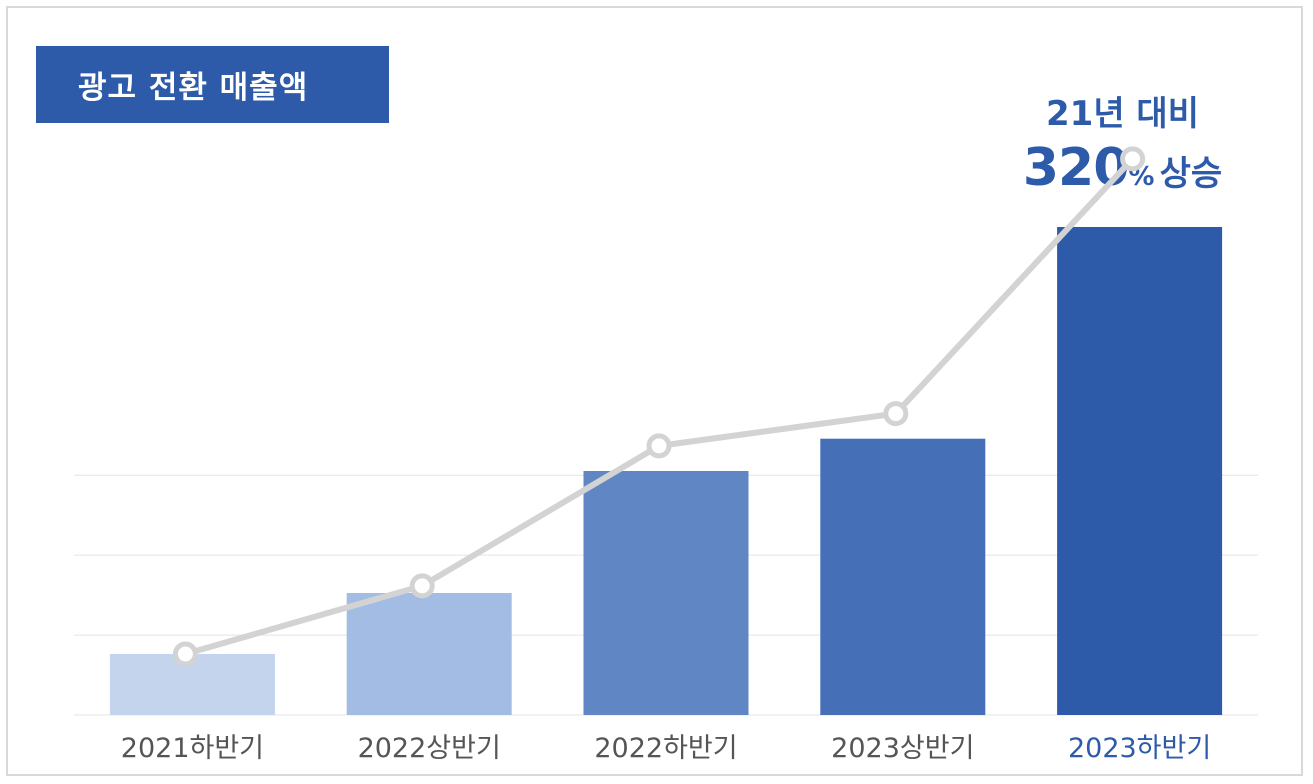  Describe the element at coordinates (1122, 114) in the screenshot. I see `annotation-comparison: 21년 대비` at that location.